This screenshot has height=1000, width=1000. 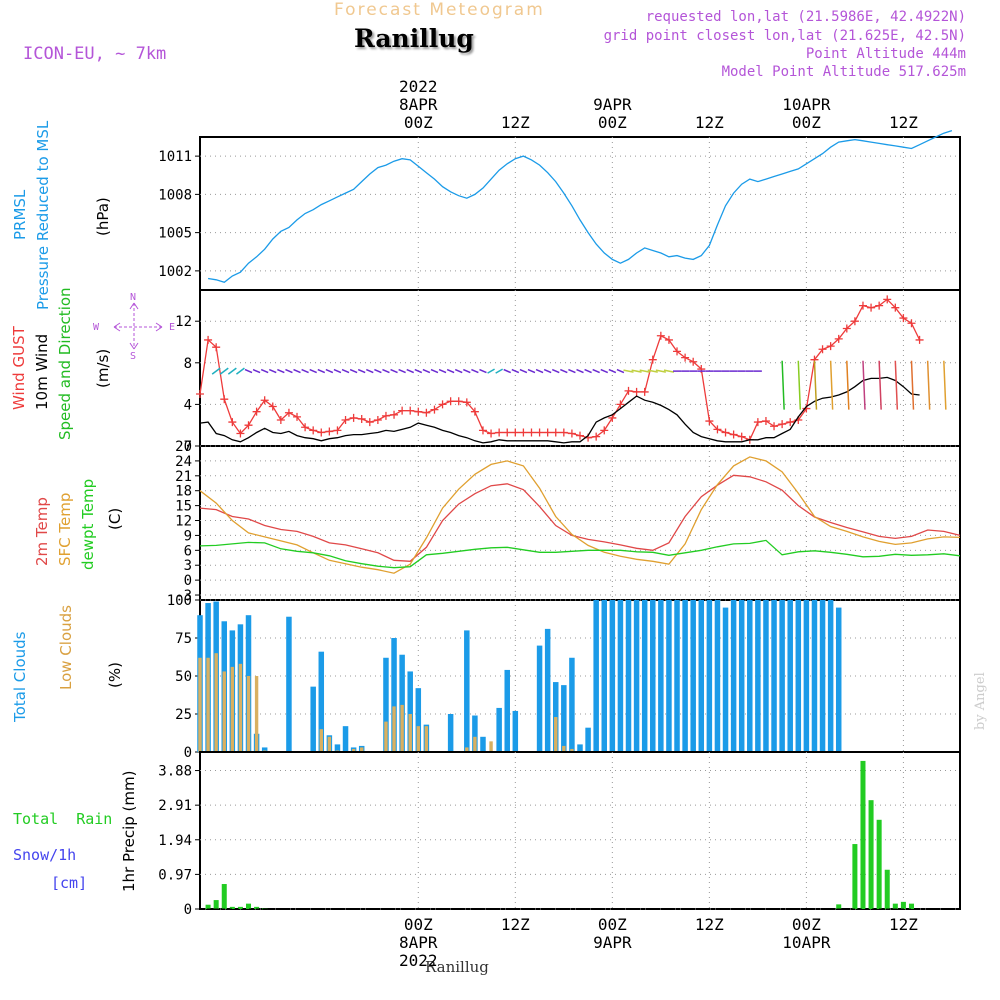 I want to click on temp-sfc-label: SFC Temp, so click(x=65, y=529).